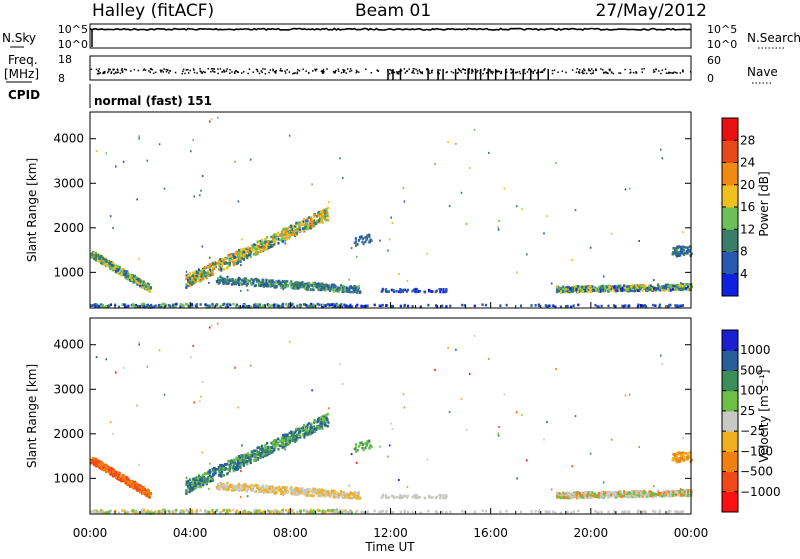 Image resolution: width=800 pixels, height=559 pixels. Describe the element at coordinates (747, 207) in the screenshot. I see `power-colorbar-label: 16` at that location.